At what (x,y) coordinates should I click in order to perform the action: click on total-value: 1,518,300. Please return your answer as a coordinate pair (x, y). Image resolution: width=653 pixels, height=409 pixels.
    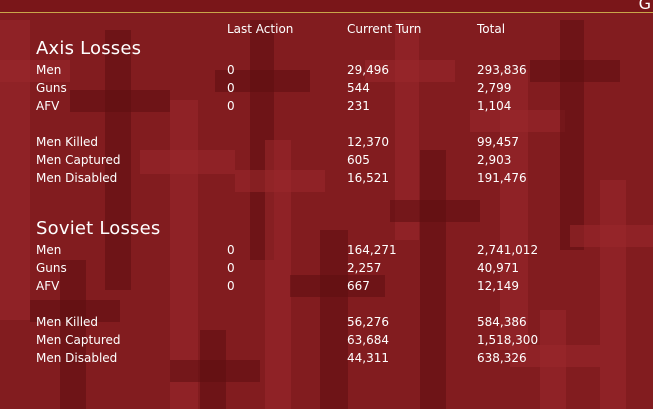
    Looking at the image, I should click on (508, 340).